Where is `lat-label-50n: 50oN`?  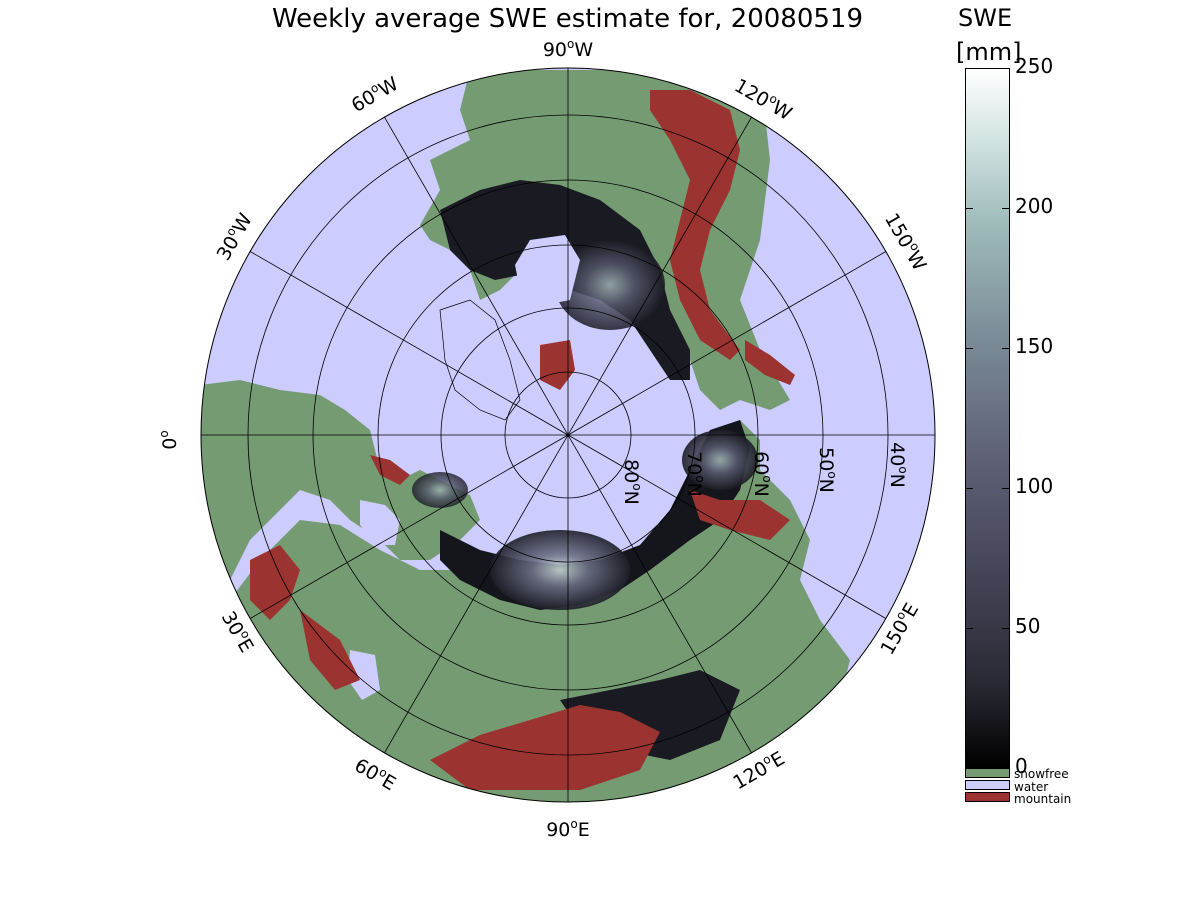
lat-label-50n: 50oN is located at coordinates (827, 470).